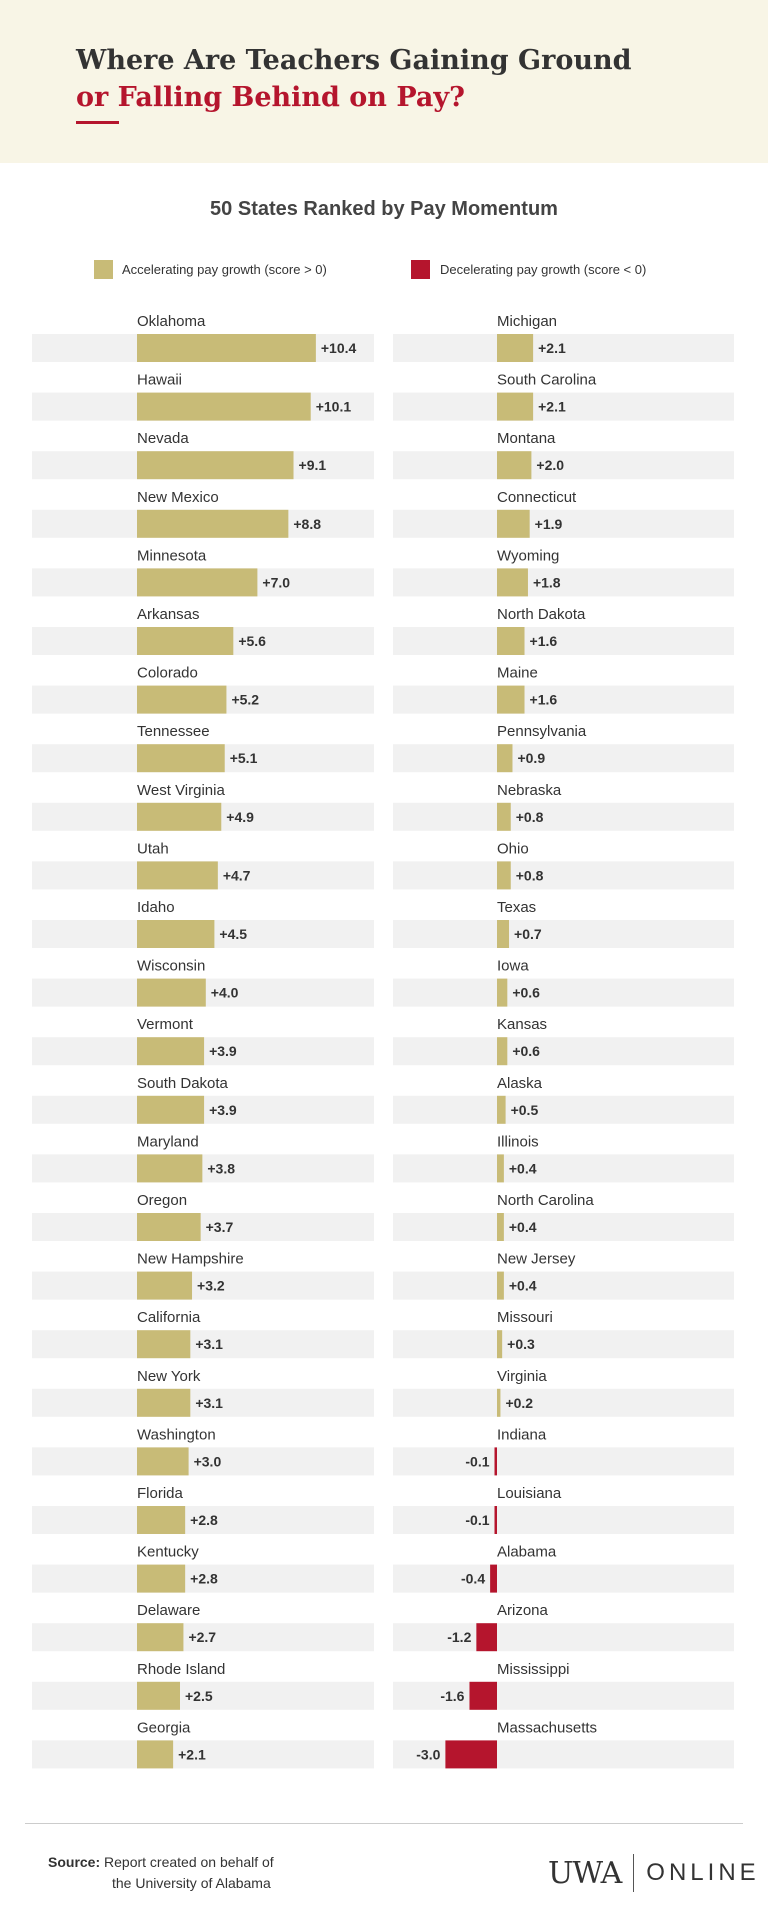  What do you see at coordinates (226, 348) in the screenshot?
I see `bar-oklahoma` at bounding box center [226, 348].